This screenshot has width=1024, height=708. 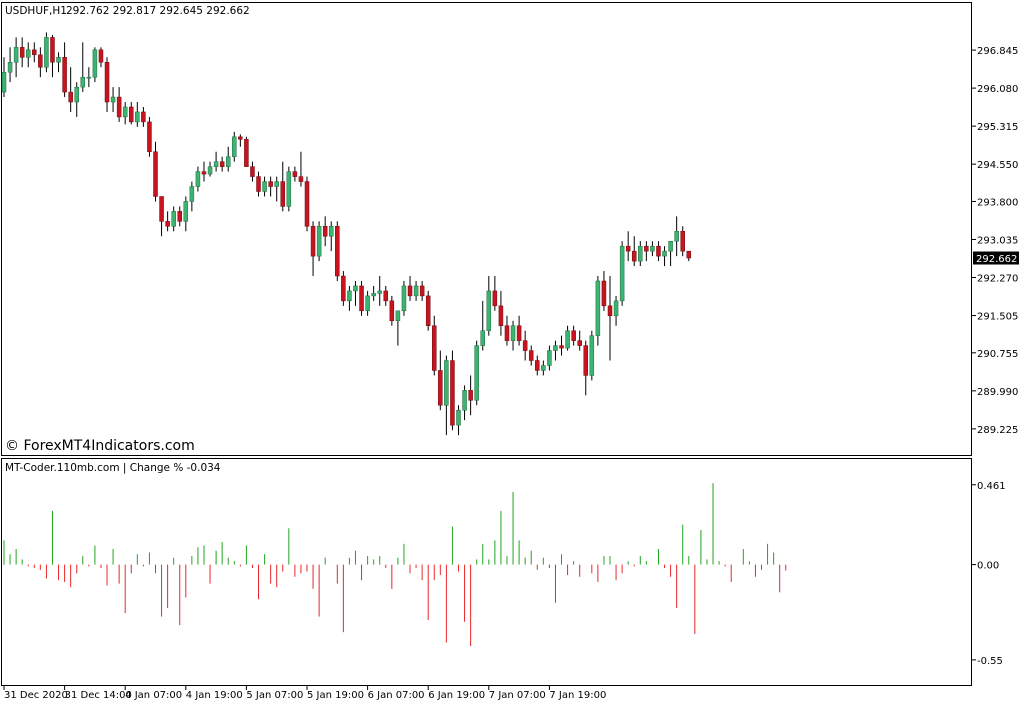 I want to click on symbol-timeframe: USDHUF,H1, so click(x=36, y=11).